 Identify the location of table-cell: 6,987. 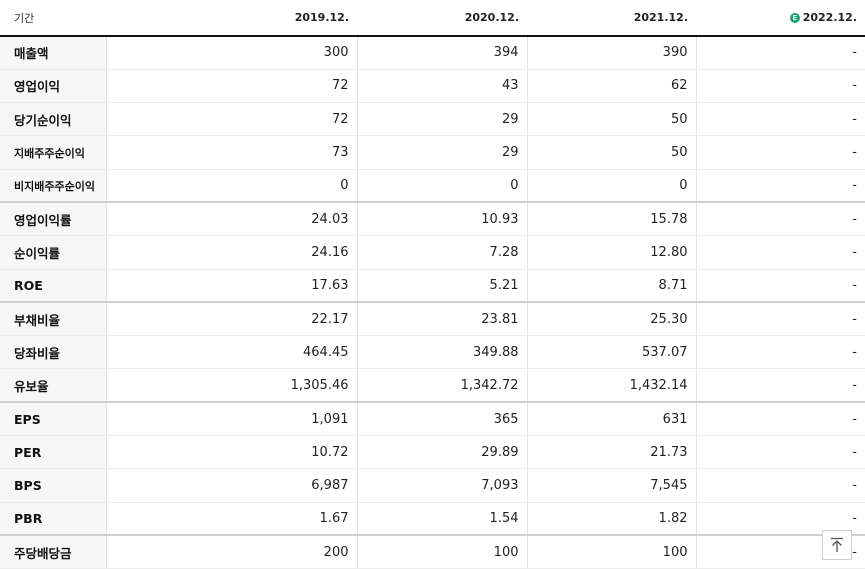
(231, 485).